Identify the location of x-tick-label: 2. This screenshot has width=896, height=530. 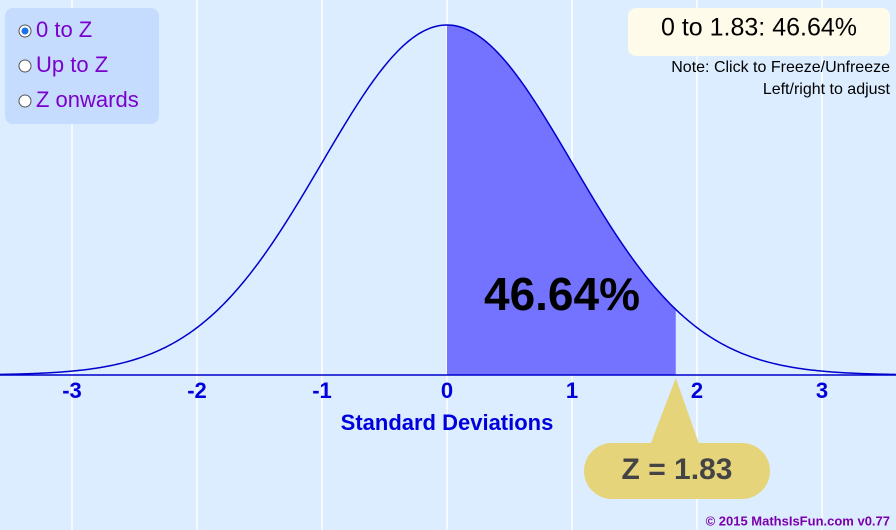
(697, 390).